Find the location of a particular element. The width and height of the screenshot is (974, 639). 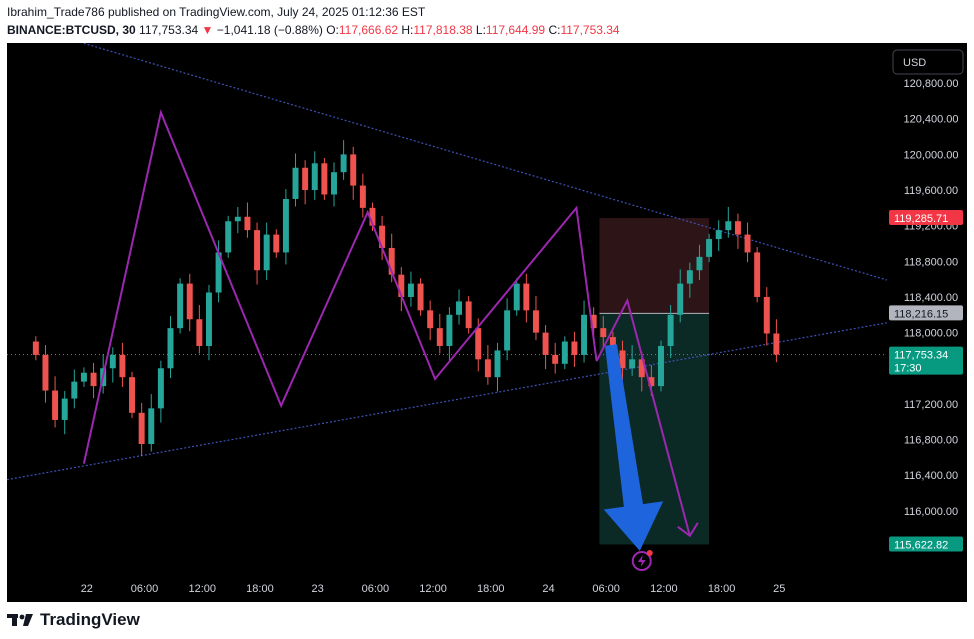

high-label: H: is located at coordinates (407, 30).